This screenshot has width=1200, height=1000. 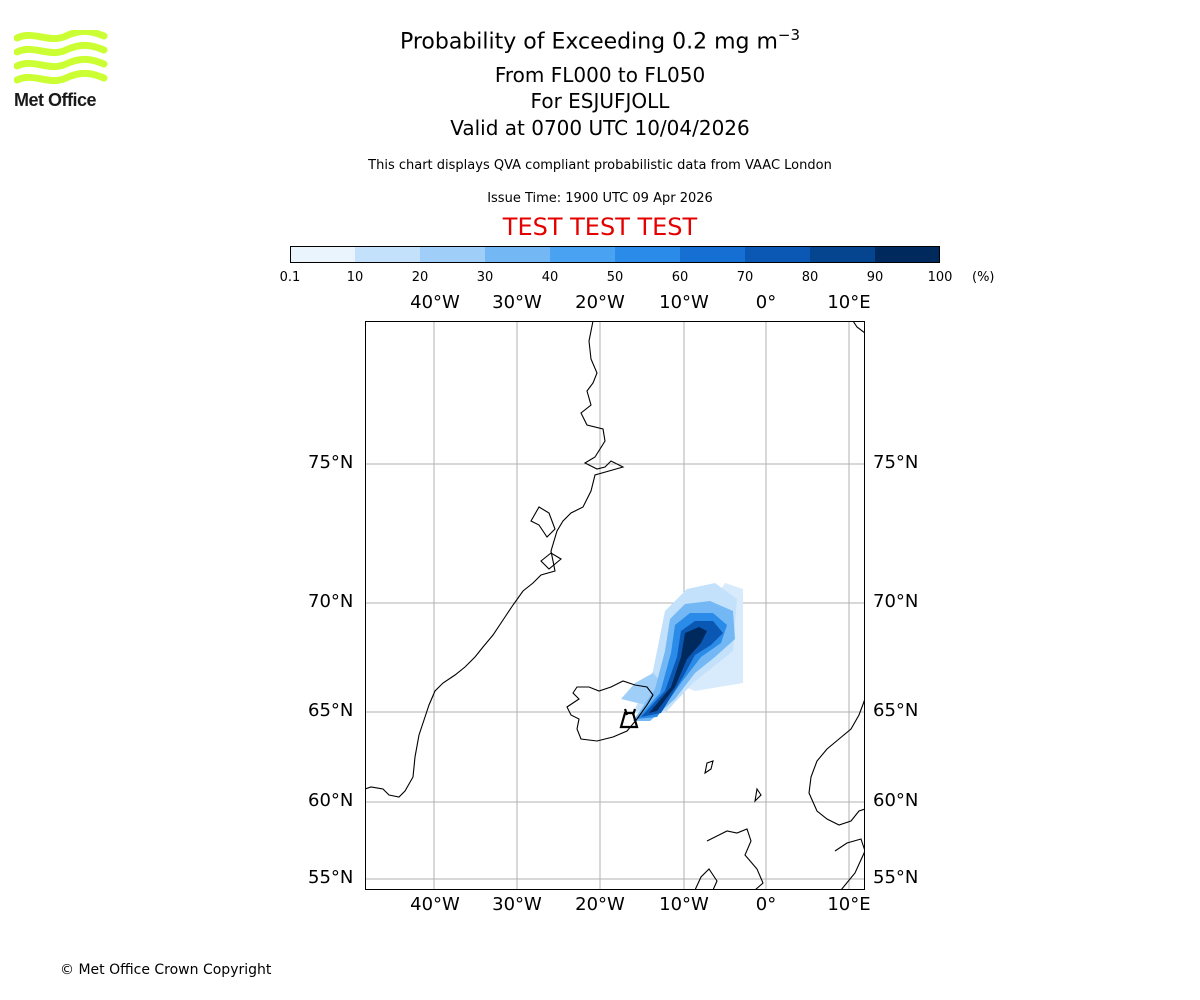 I want to click on colorbar-frame, so click(x=615, y=254).